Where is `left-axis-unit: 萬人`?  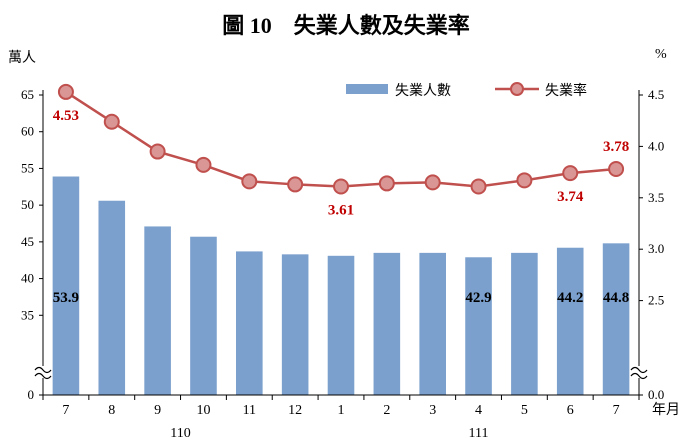 left-axis-unit: 萬人 is located at coordinates (22, 58).